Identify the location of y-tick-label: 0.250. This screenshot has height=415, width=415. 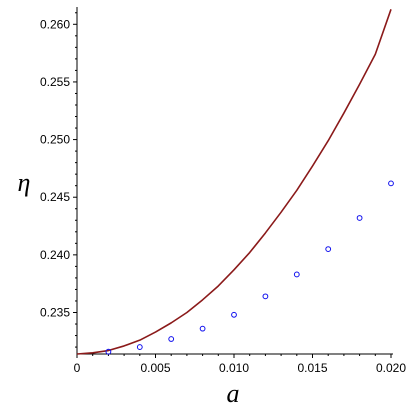
(55, 140).